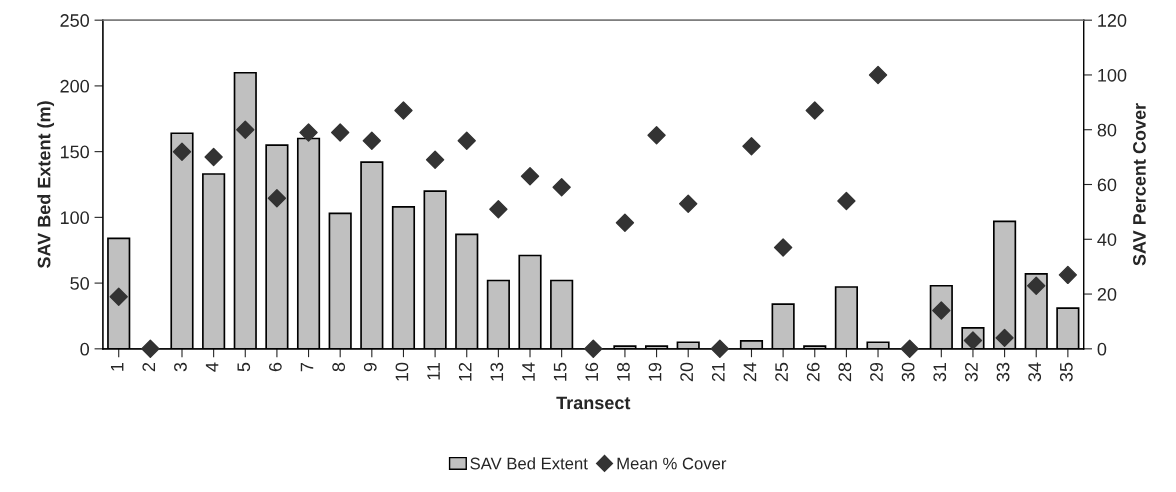 This screenshot has height=492, width=1176. Describe the element at coordinates (560, 371) in the screenshot. I see `x-tick-label: 15` at that location.